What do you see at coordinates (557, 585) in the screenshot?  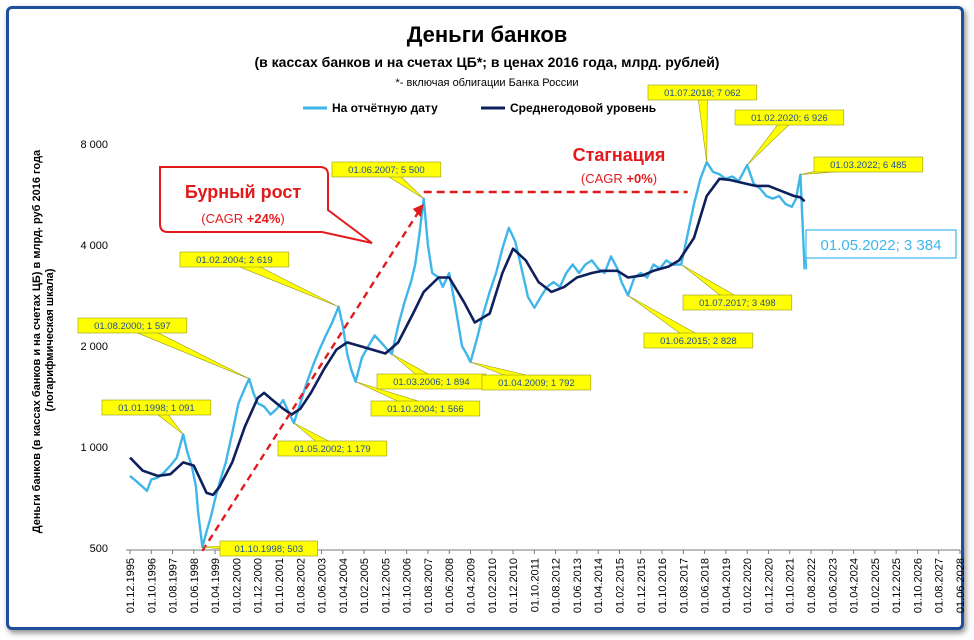 I see `x-tick-label: 01.08.2012` at bounding box center [557, 585].